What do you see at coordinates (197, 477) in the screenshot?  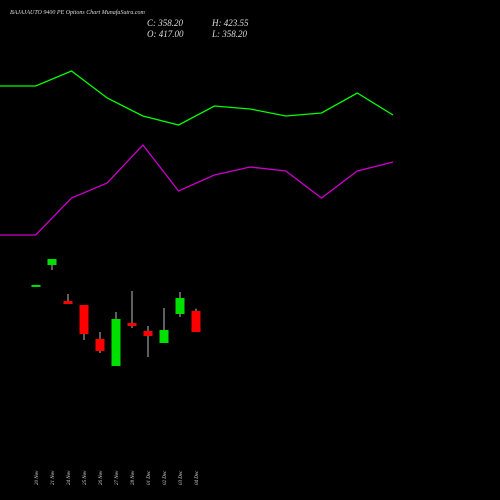 I see `x-tick-label: 04 Dec` at bounding box center [197, 477].